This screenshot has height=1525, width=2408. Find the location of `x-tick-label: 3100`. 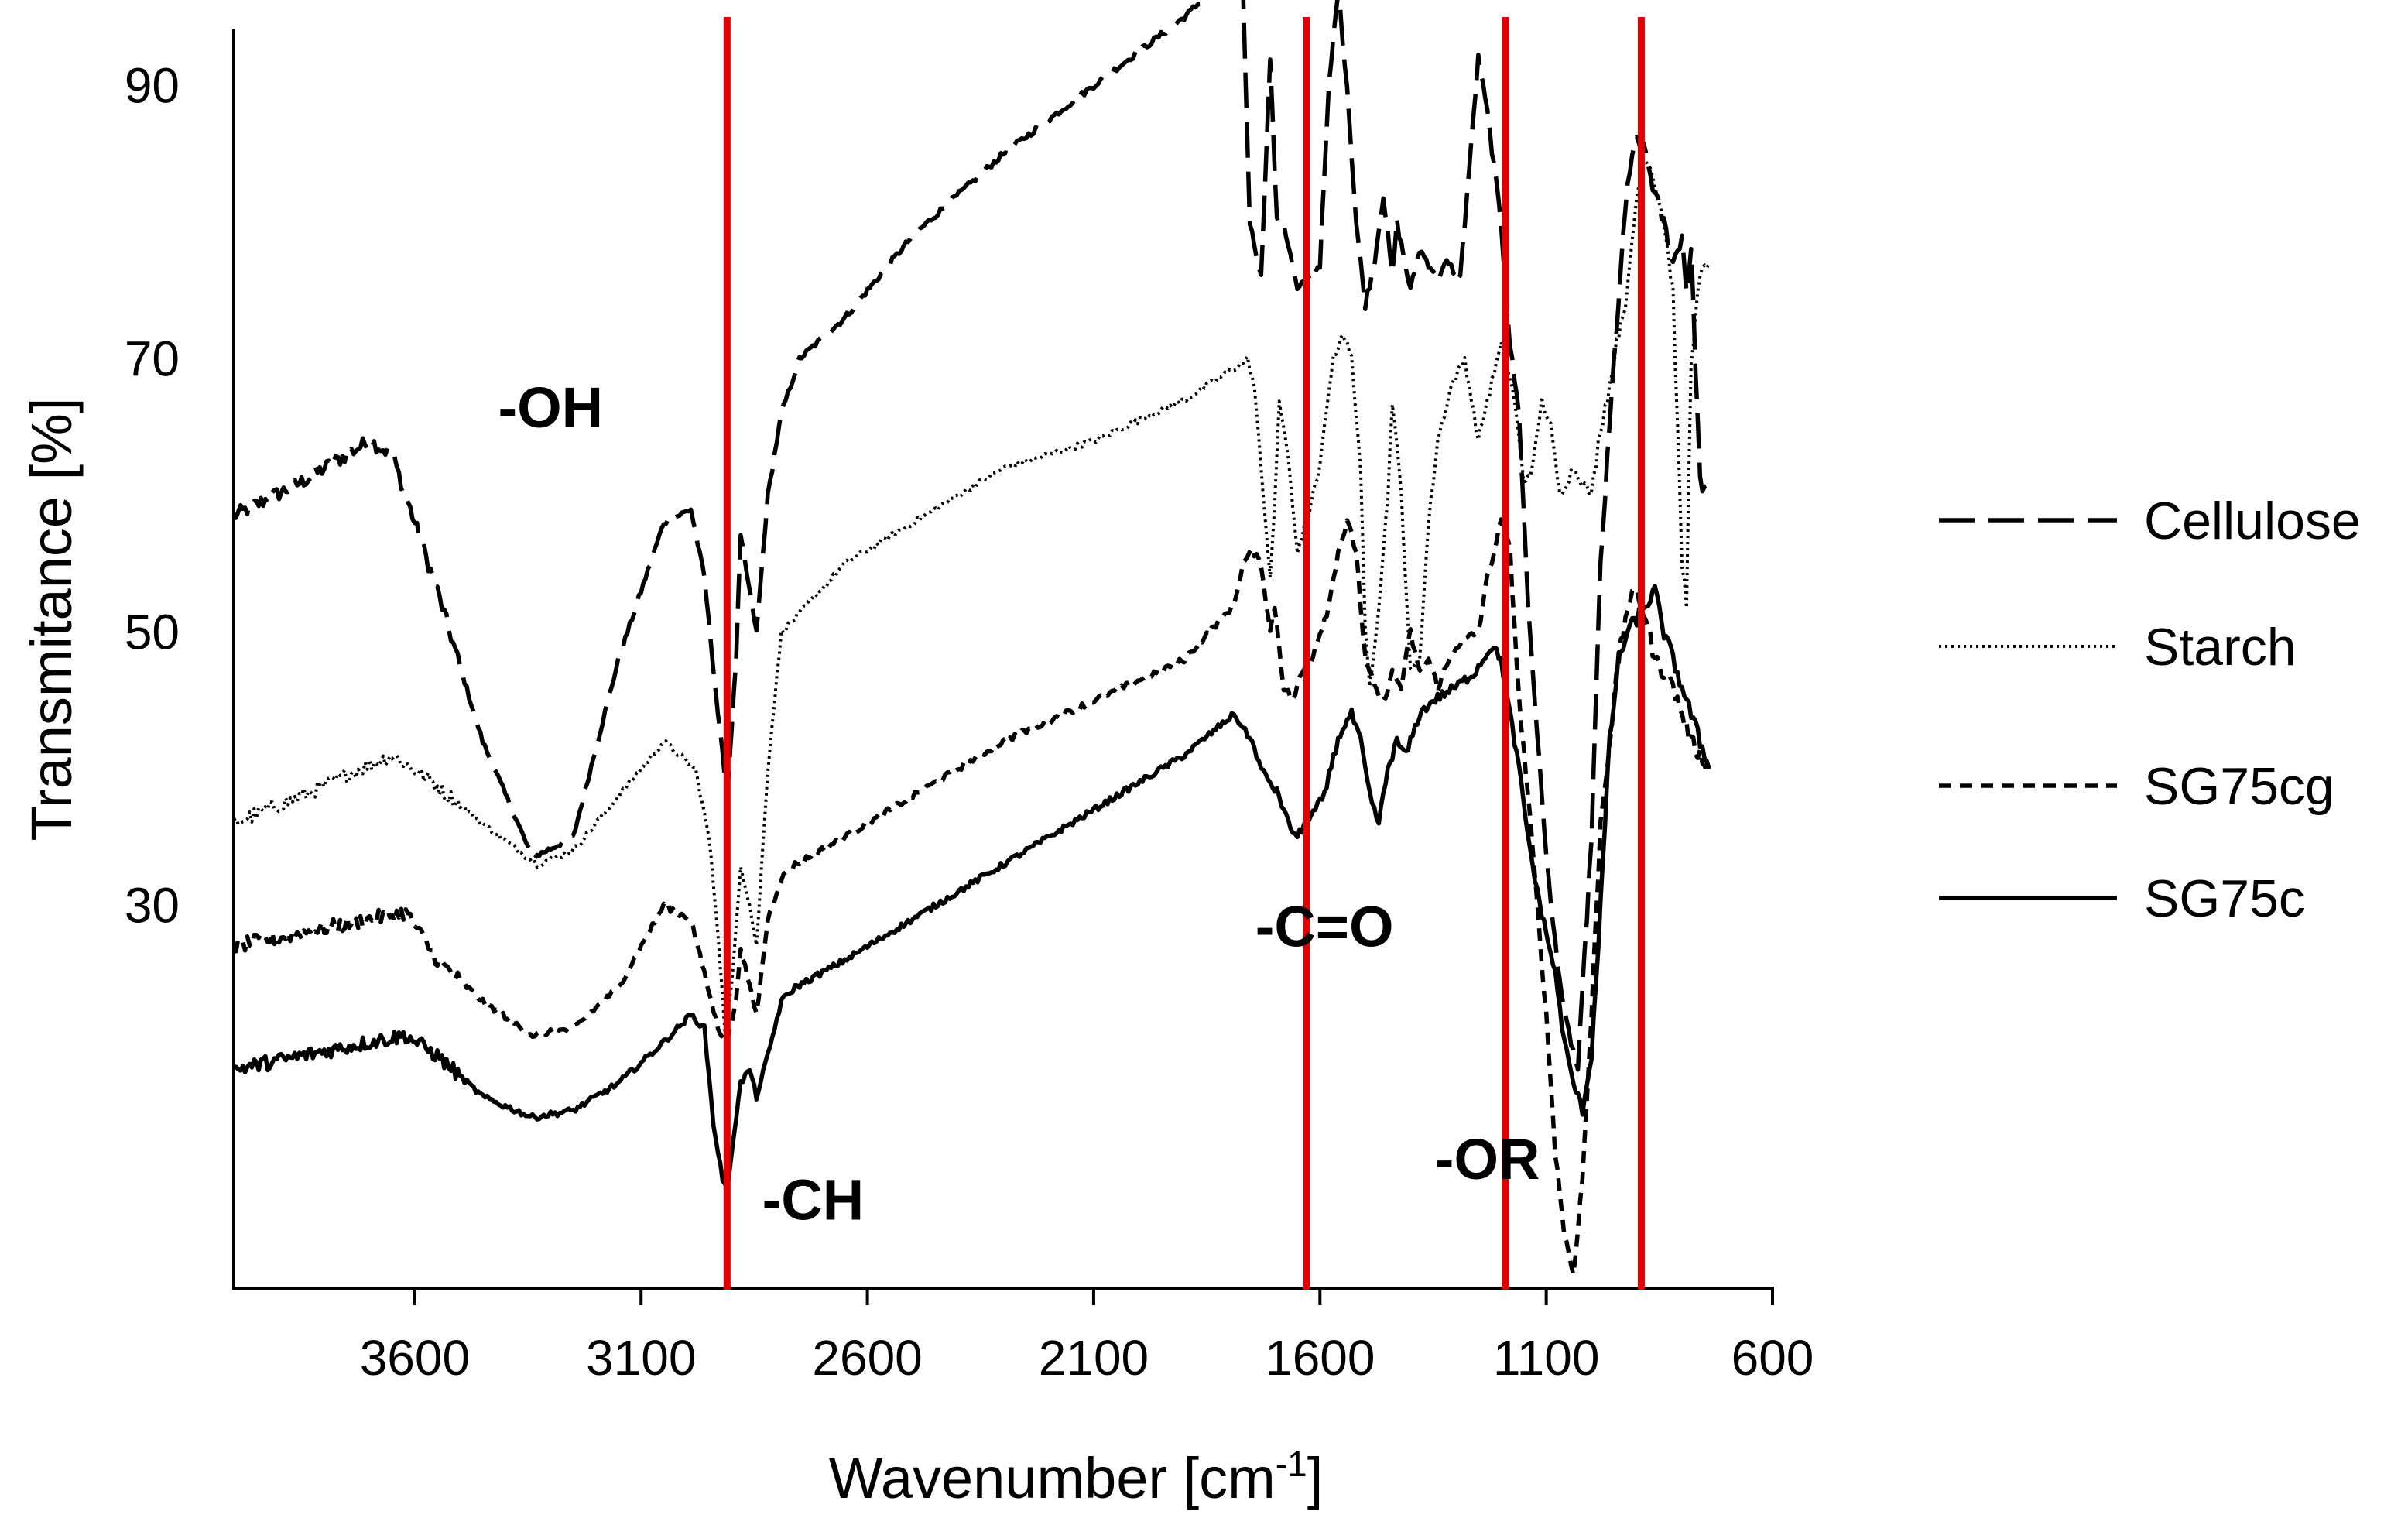

x-tick-label: 3100 is located at coordinates (641, 1358).